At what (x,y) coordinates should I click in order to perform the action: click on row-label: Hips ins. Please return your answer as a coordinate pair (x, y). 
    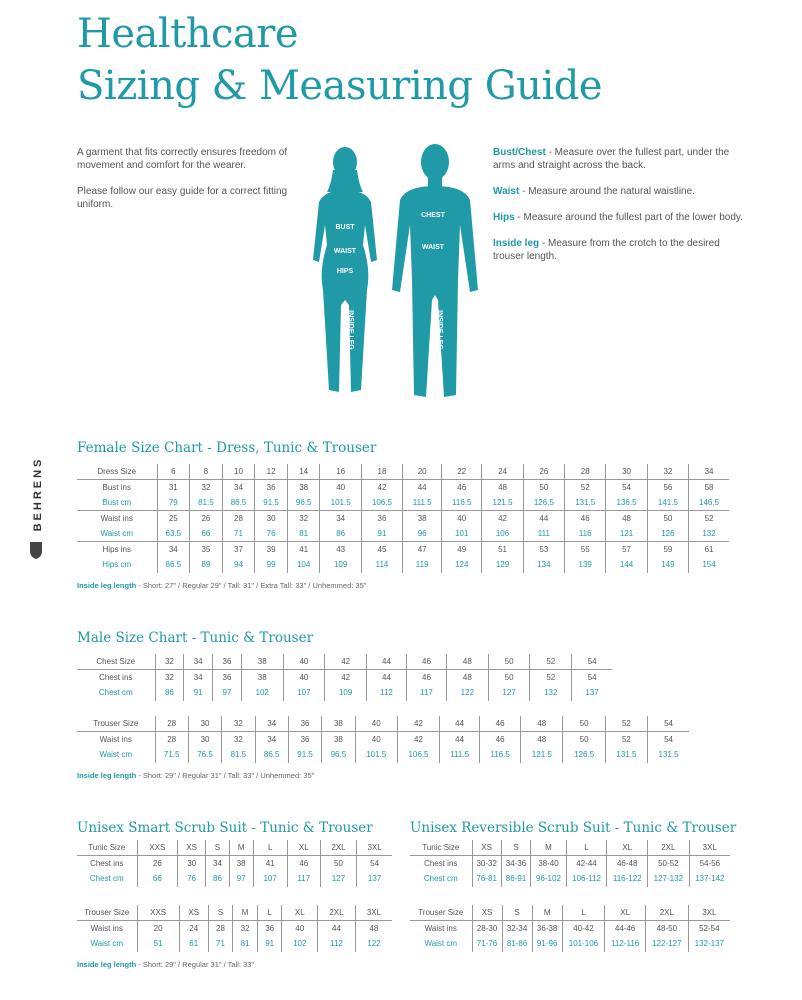
    Looking at the image, I should click on (116, 549).